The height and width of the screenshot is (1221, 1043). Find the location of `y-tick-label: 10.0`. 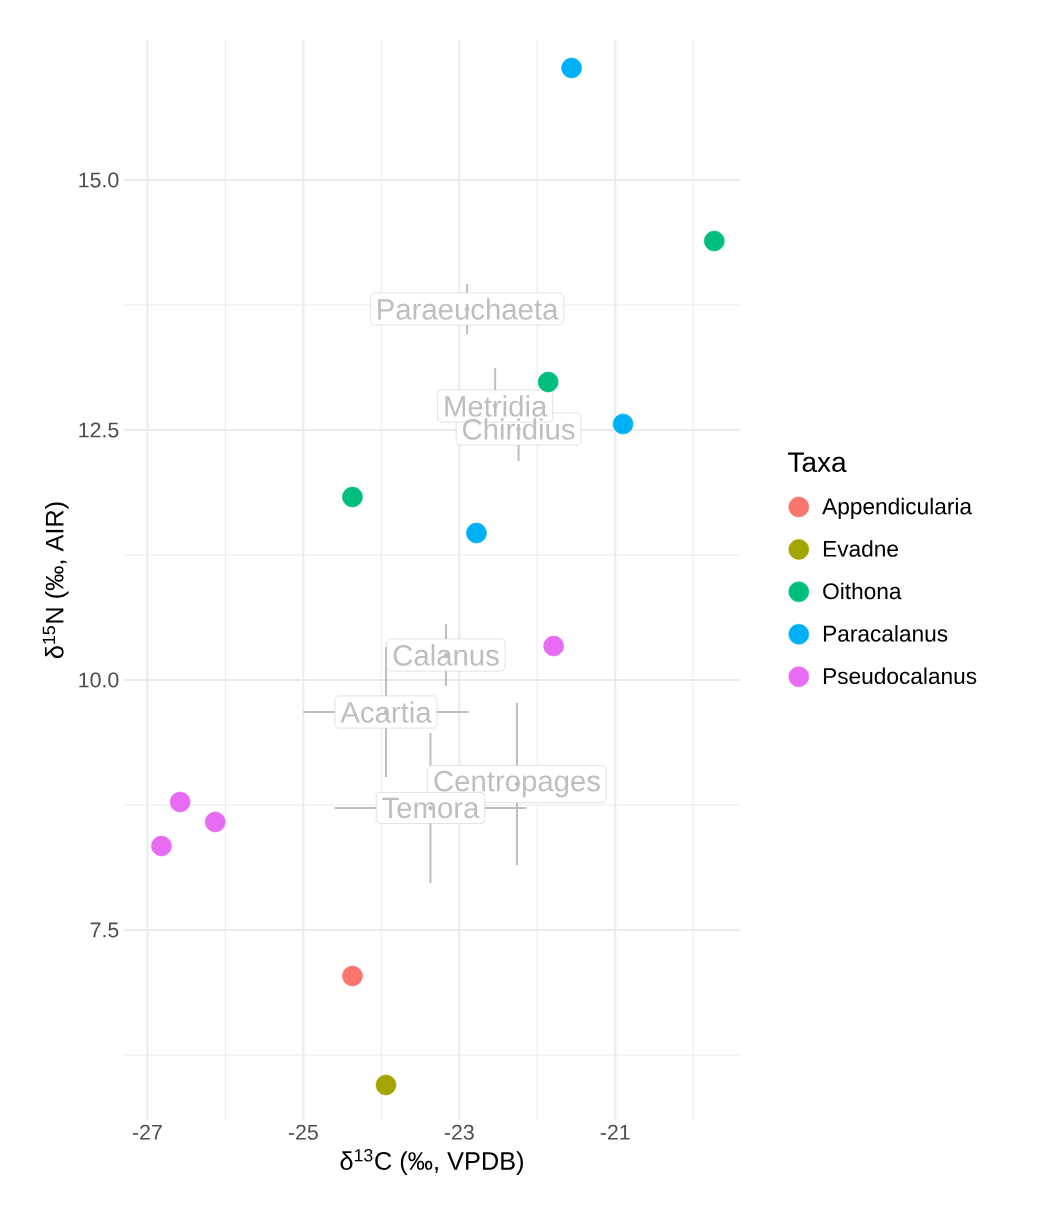

y-tick-label: 10.0 is located at coordinates (99, 680).